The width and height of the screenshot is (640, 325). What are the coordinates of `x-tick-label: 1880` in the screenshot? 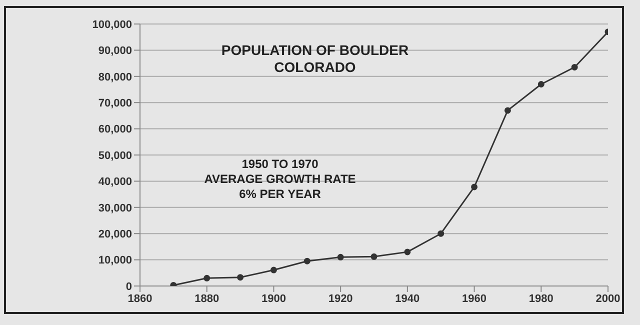 It's located at (207, 298).